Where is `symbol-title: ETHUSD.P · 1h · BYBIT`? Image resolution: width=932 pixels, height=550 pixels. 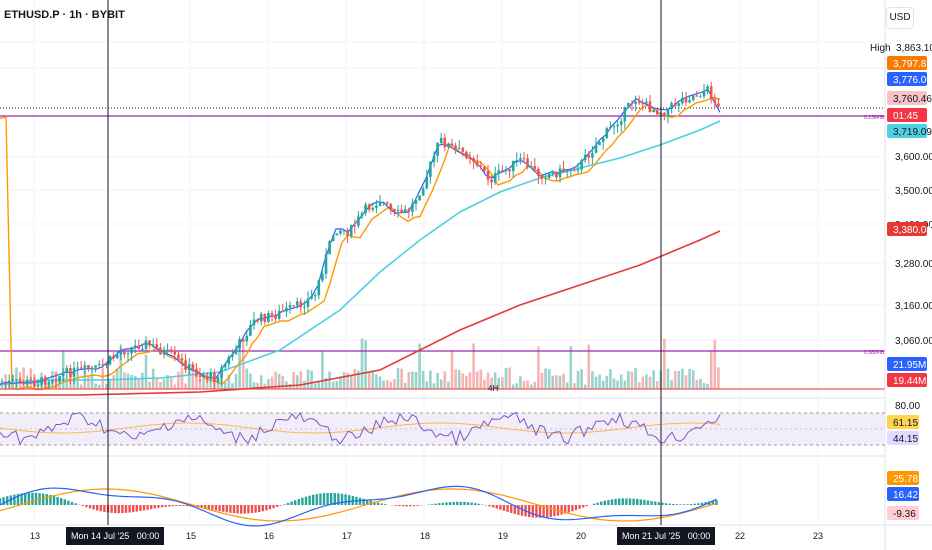 symbol-title: ETHUSD.P · 1h · BYBIT is located at coordinates (64, 15).